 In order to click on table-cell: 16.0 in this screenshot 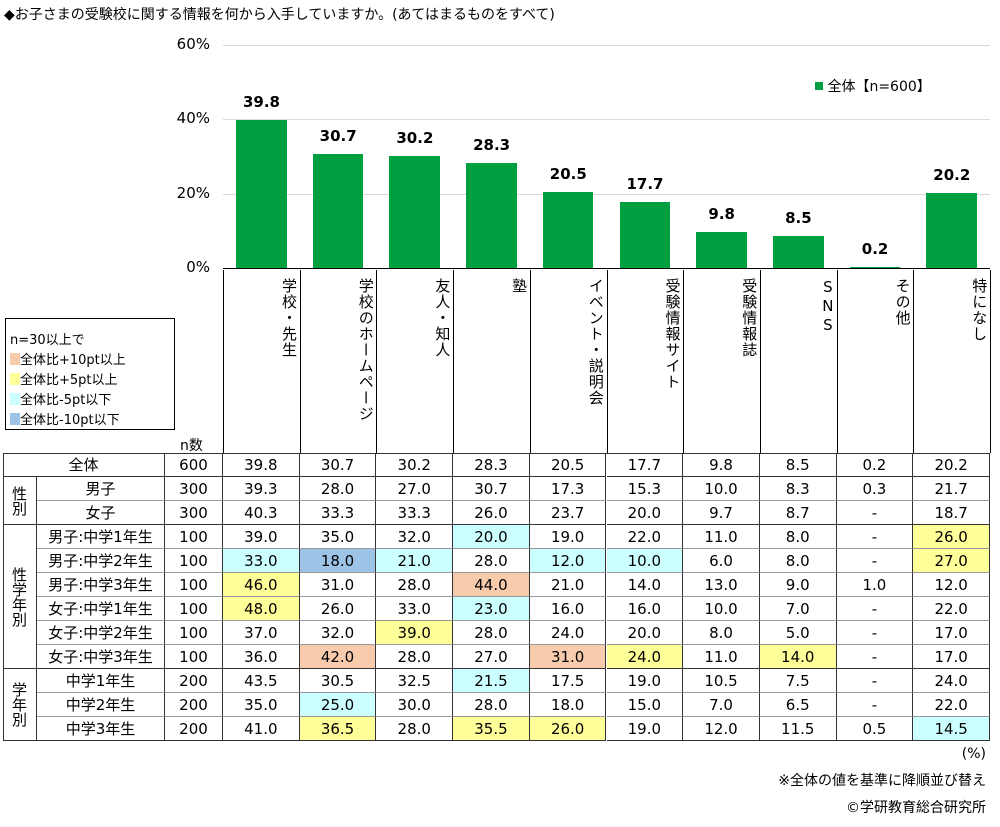, I will do `click(645, 609)`.